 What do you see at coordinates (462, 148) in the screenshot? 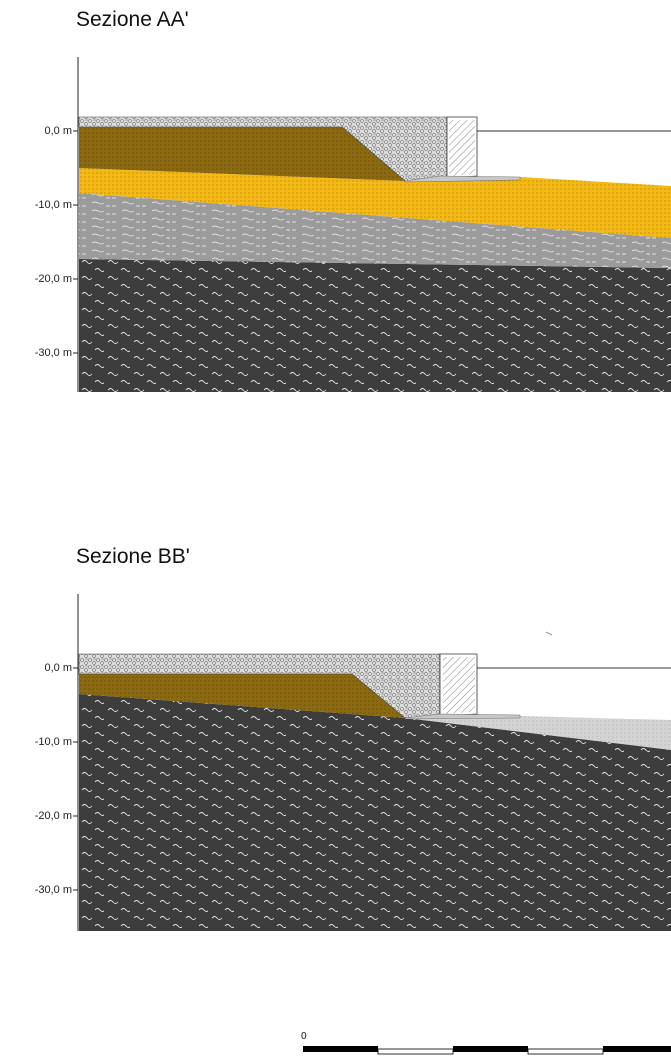
I see `section-a-quay-hatch` at bounding box center [462, 148].